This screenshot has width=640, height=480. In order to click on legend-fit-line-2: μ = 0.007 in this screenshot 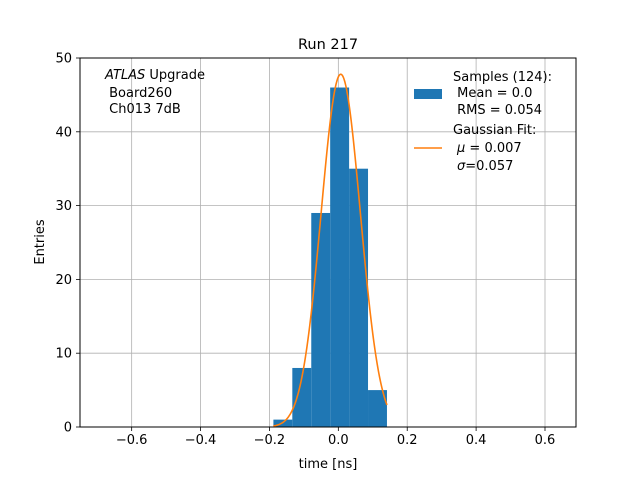, I will do `click(489, 148)`.